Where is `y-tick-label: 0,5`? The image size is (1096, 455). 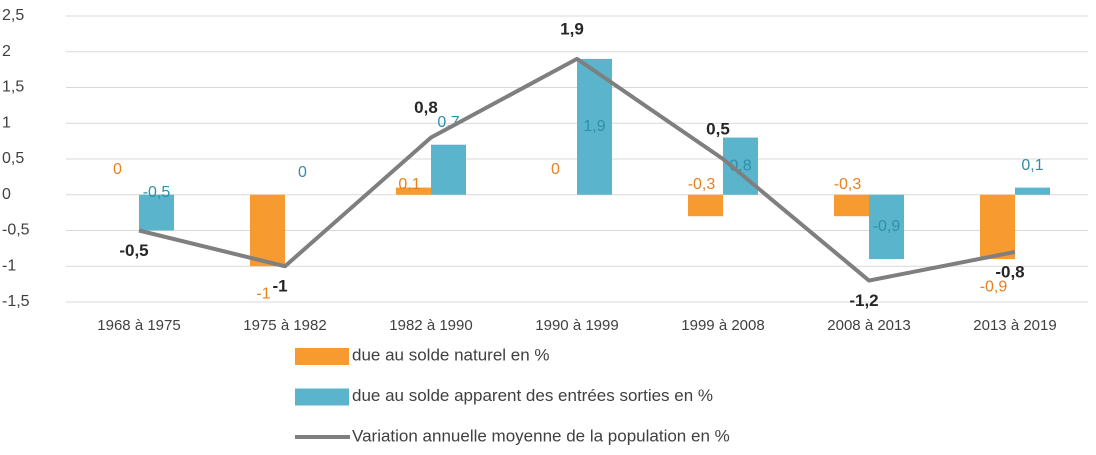
y-tick-label: 0,5 is located at coordinates (13, 158).